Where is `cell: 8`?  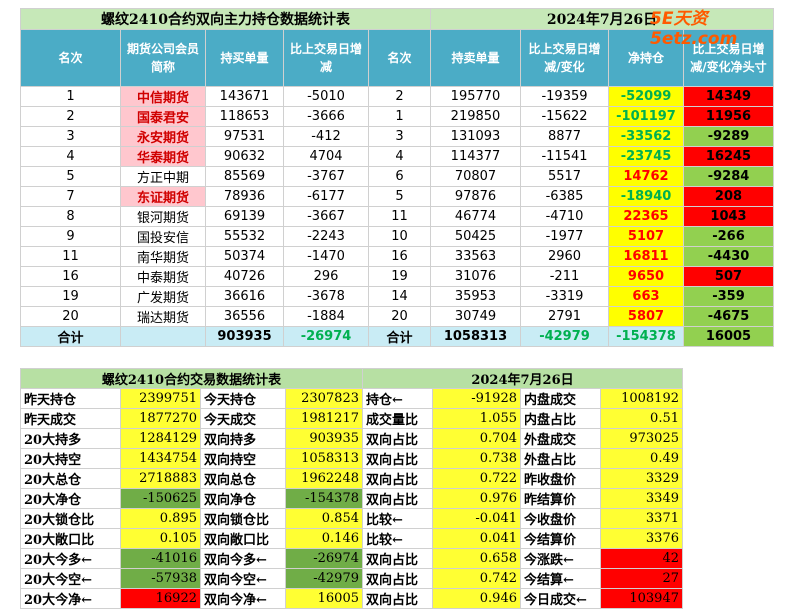 cell: 8 is located at coordinates (70, 216).